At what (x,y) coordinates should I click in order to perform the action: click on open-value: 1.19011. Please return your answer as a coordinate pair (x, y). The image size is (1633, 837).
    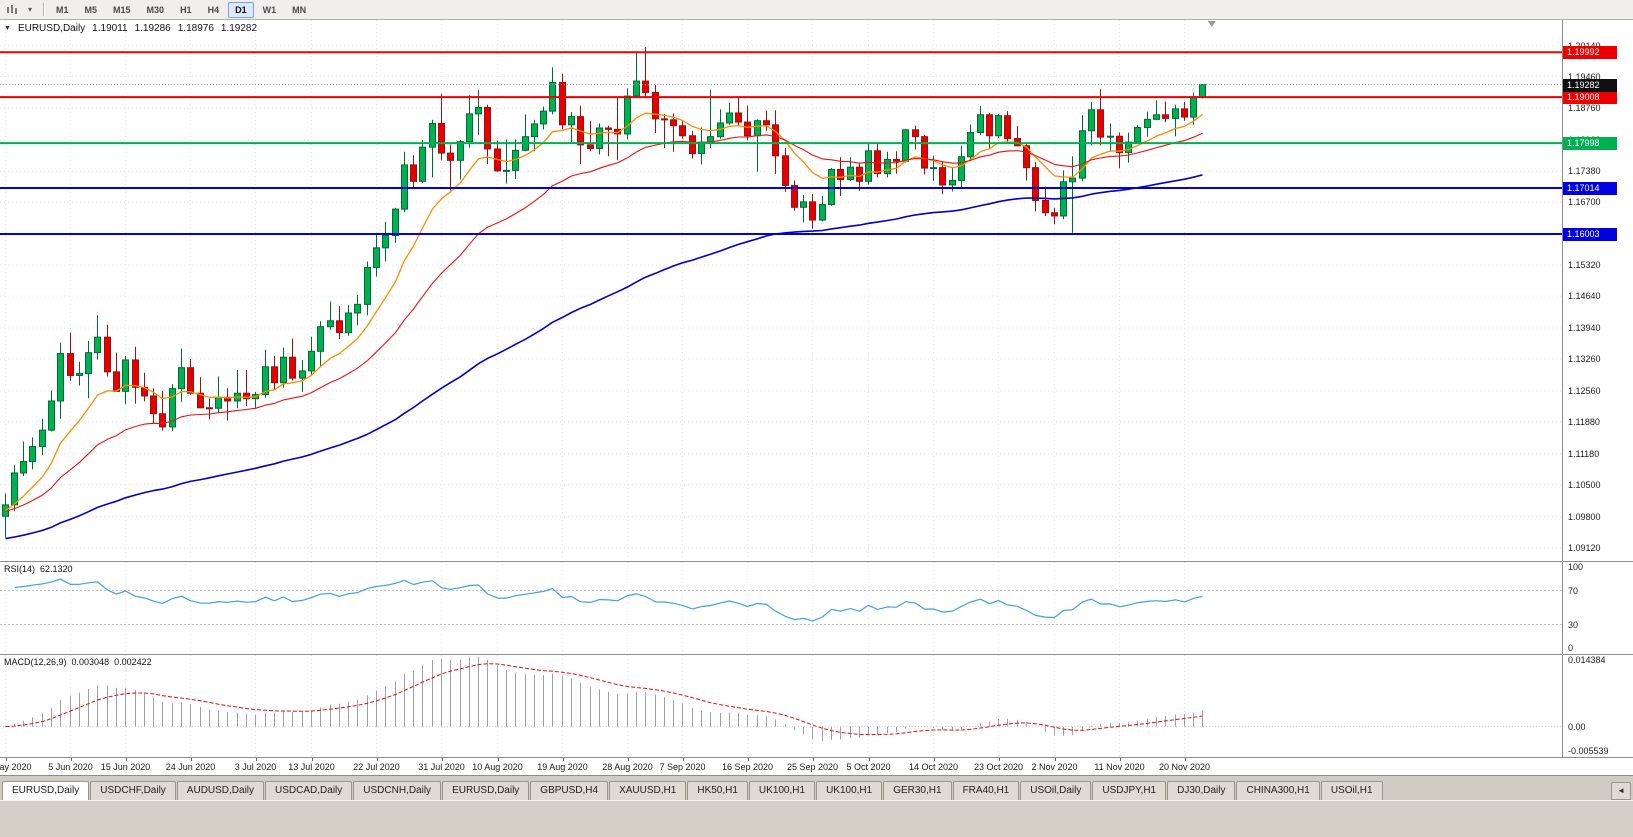
    Looking at the image, I should click on (110, 28).